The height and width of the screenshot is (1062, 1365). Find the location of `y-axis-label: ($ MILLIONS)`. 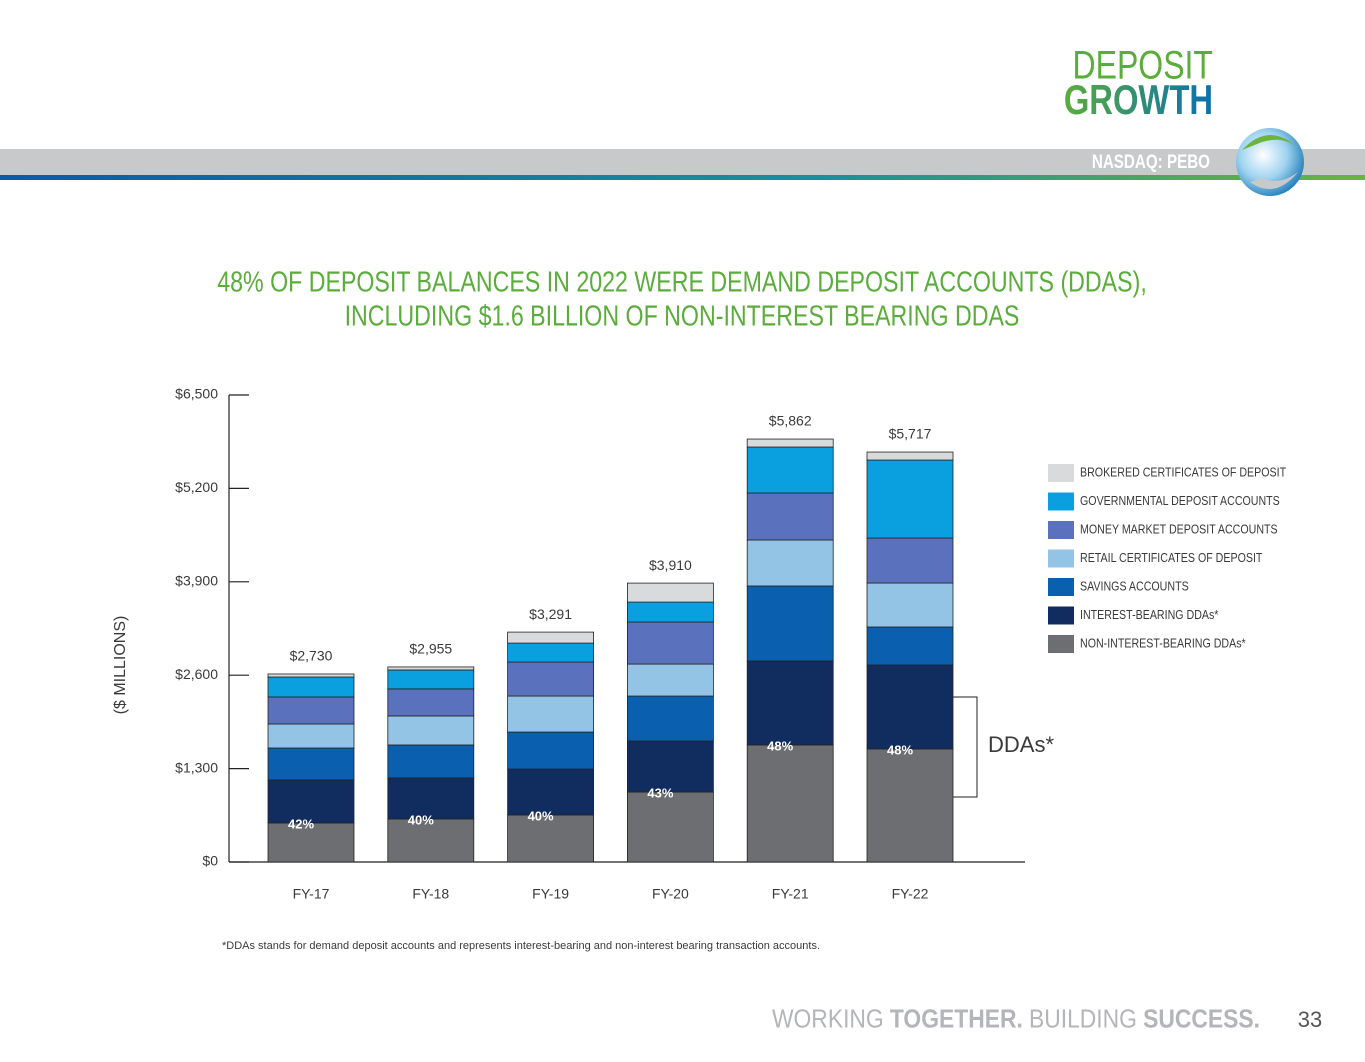

y-axis-label: ($ MILLIONS) is located at coordinates (120, 665).